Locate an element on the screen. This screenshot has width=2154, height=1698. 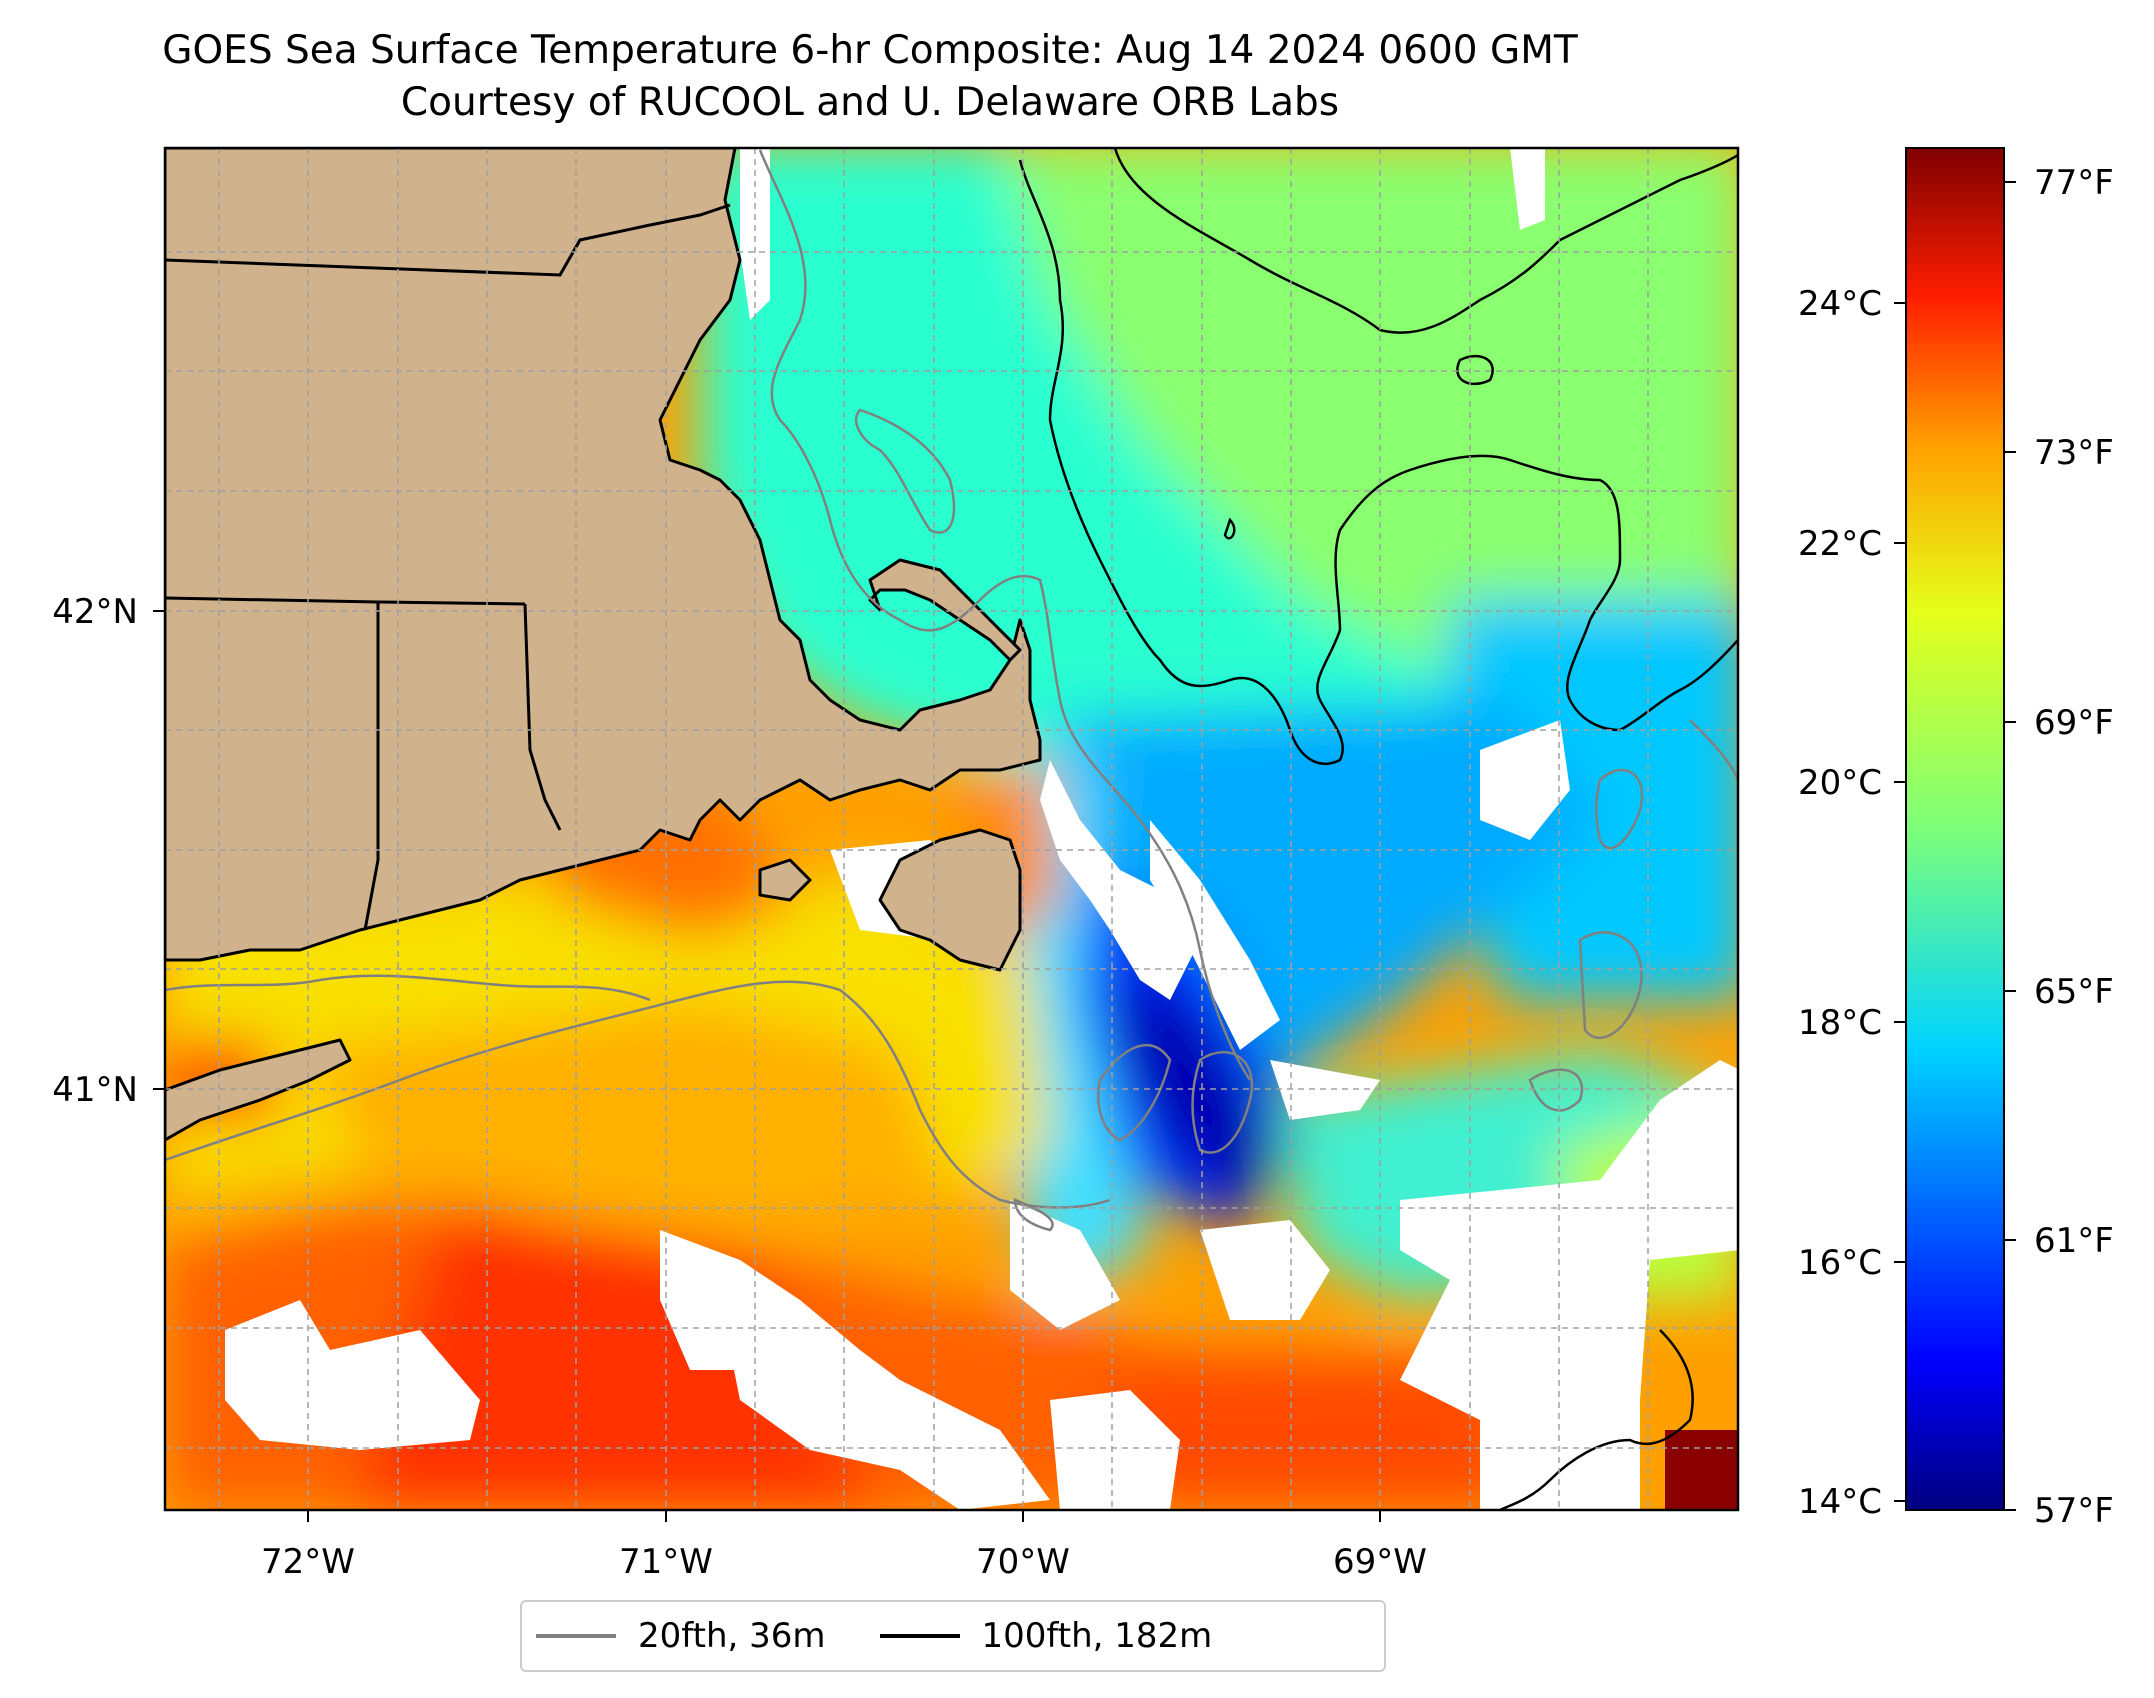
lat-label-42n: 42°N is located at coordinates (95, 612).